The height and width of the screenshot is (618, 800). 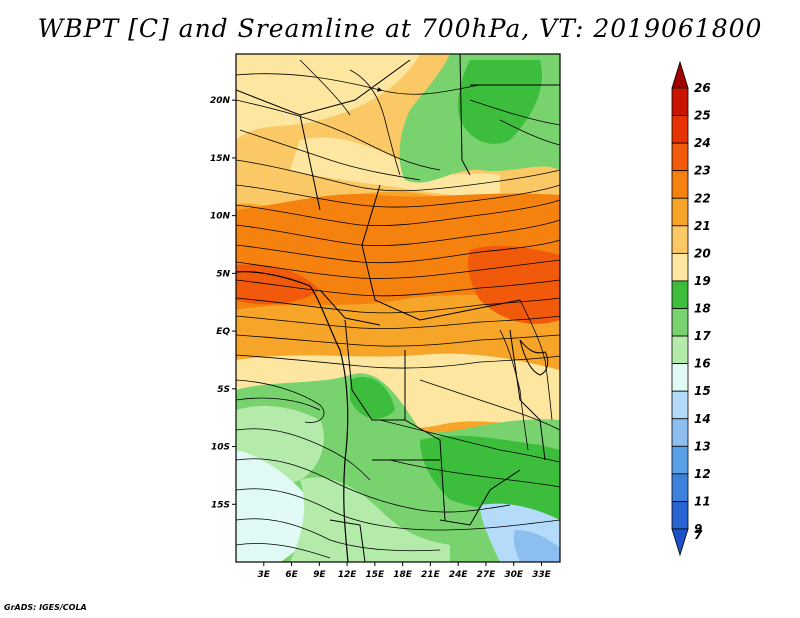 I want to click on colorbar-label: 19, so click(x=702, y=281).